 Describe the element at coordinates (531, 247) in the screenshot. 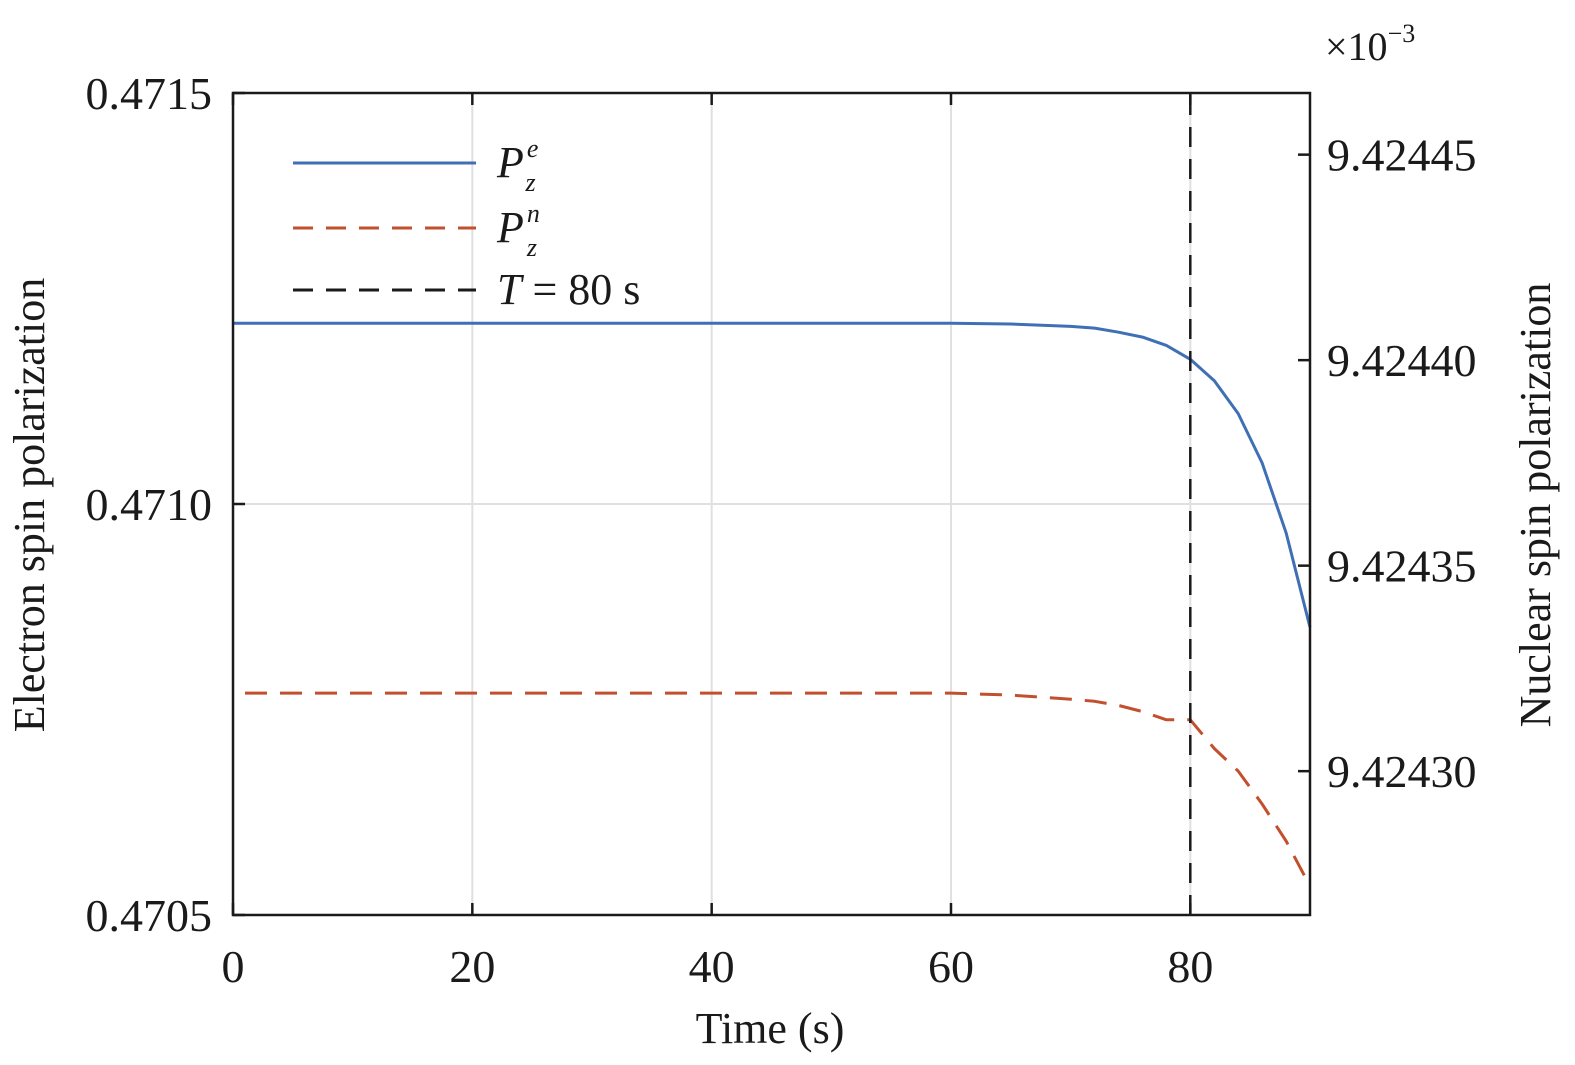

I see `legend-label-sub-1: z` at that location.